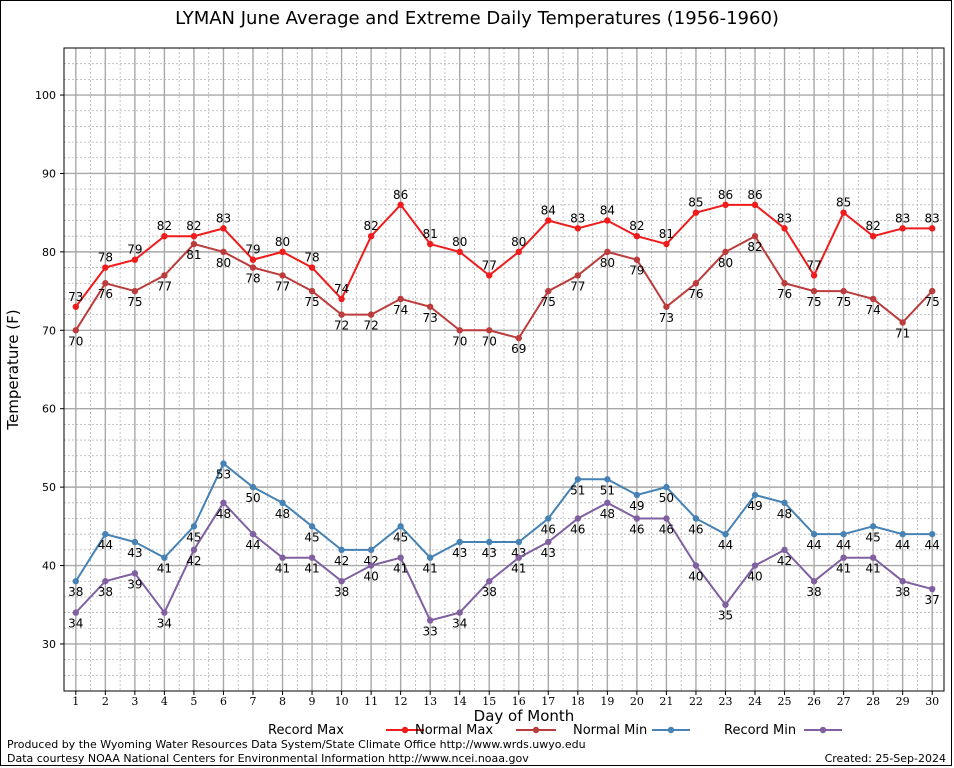  I want to click on x-tick-label: 10, so click(342, 701).